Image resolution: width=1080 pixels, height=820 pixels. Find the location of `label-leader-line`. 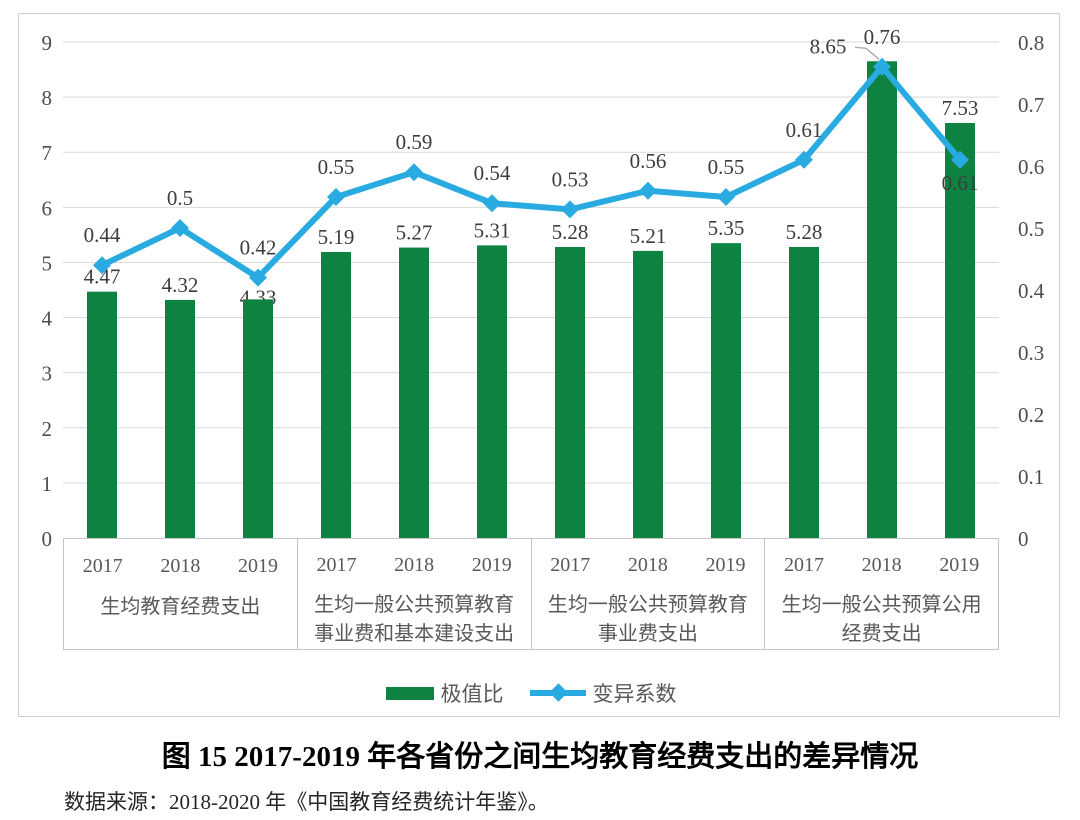

label-leader-line is located at coordinates (867, 53).